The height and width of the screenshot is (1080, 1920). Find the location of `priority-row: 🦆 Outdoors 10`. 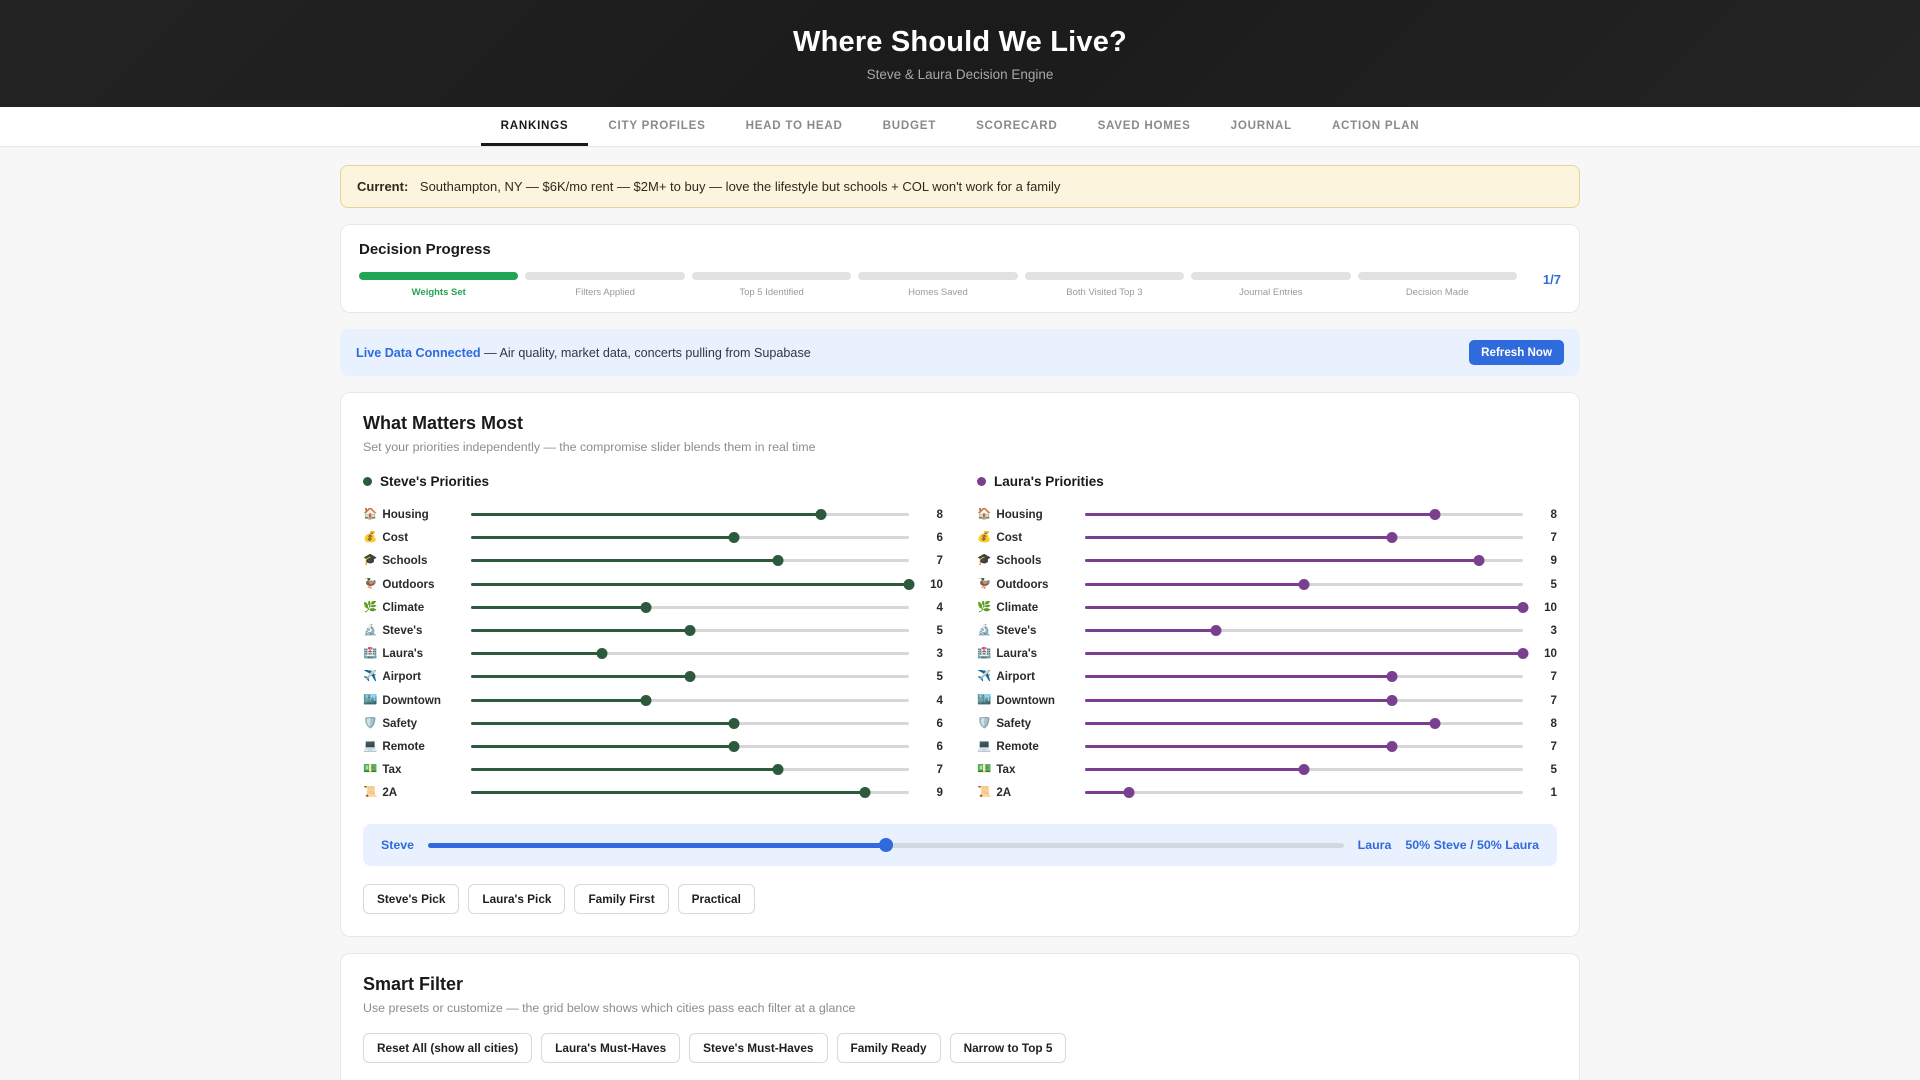

priority-row: 🦆 Outdoors 10 is located at coordinates (653, 584).